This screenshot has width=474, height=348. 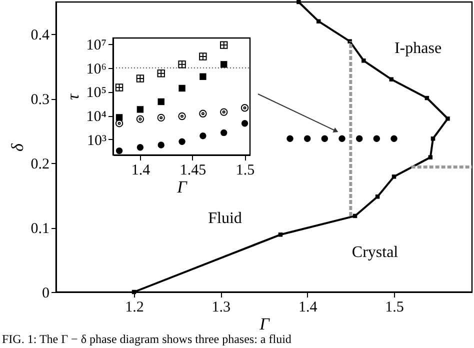 I want to click on y-tick-label: 10⁶, so click(x=96, y=69).